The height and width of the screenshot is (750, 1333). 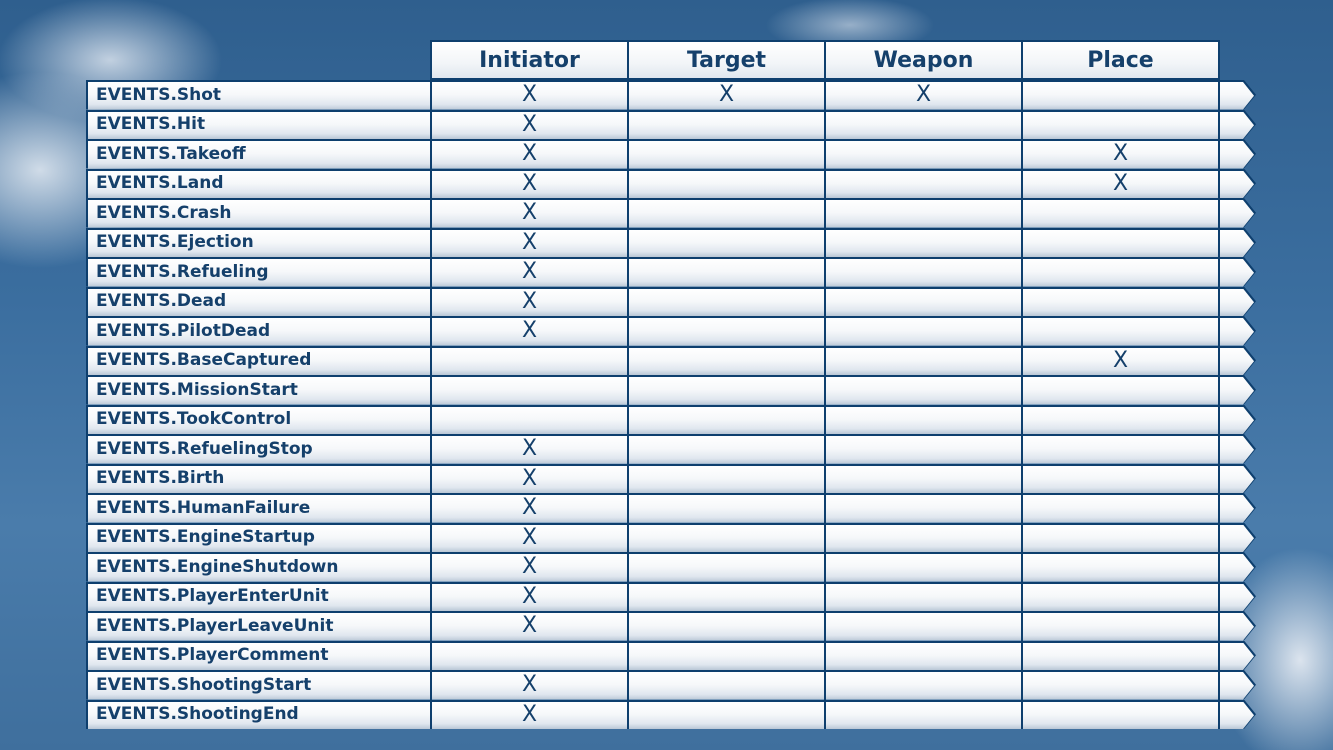 I want to click on event-name: EVENTS.Takeoff, so click(x=171, y=153).